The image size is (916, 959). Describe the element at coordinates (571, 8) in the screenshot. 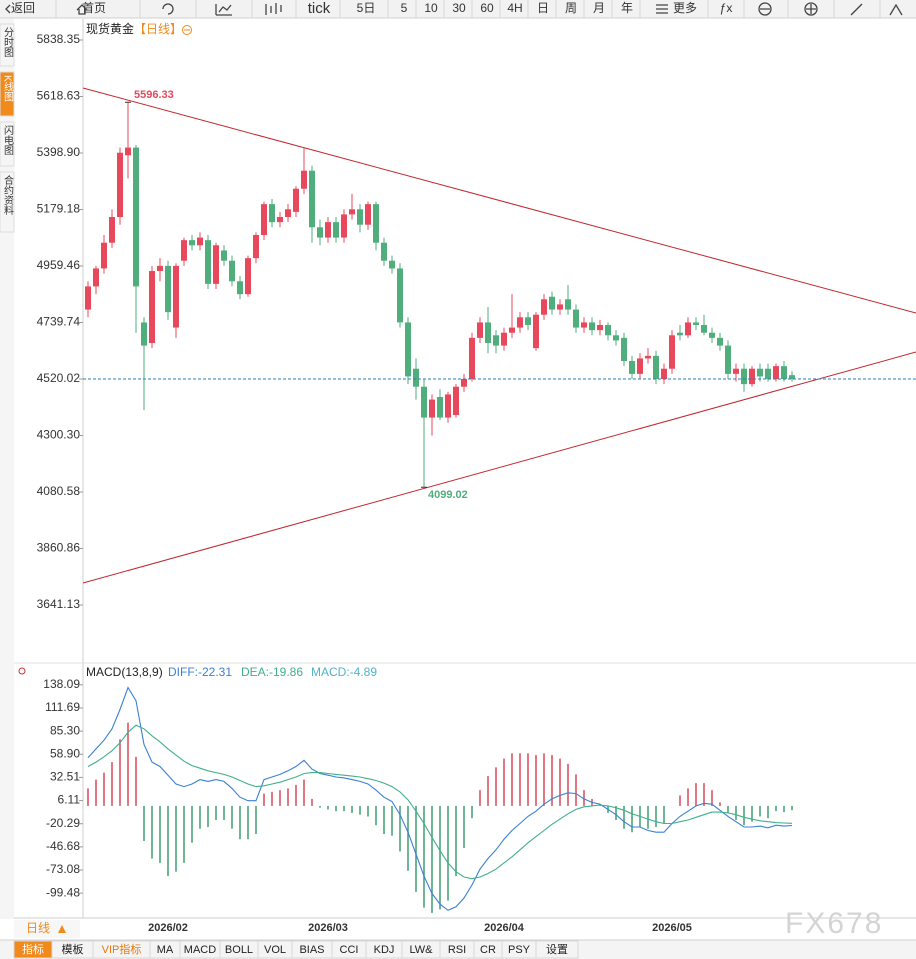

I see `toolbar-button: 周` at that location.